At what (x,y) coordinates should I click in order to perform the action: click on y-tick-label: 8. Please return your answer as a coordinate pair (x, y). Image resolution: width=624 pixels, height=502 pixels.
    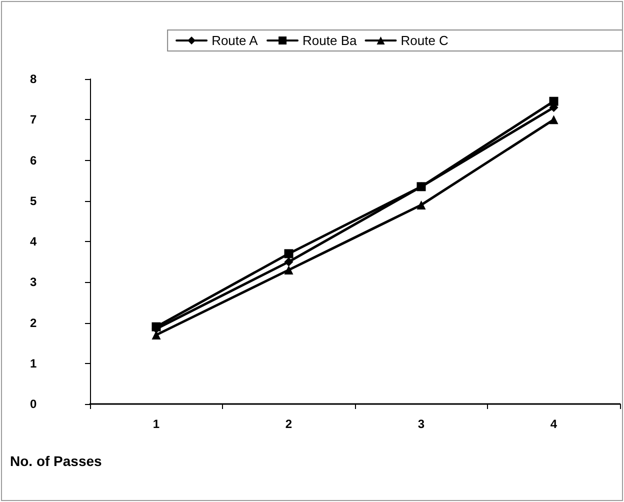
    Looking at the image, I should click on (33, 79).